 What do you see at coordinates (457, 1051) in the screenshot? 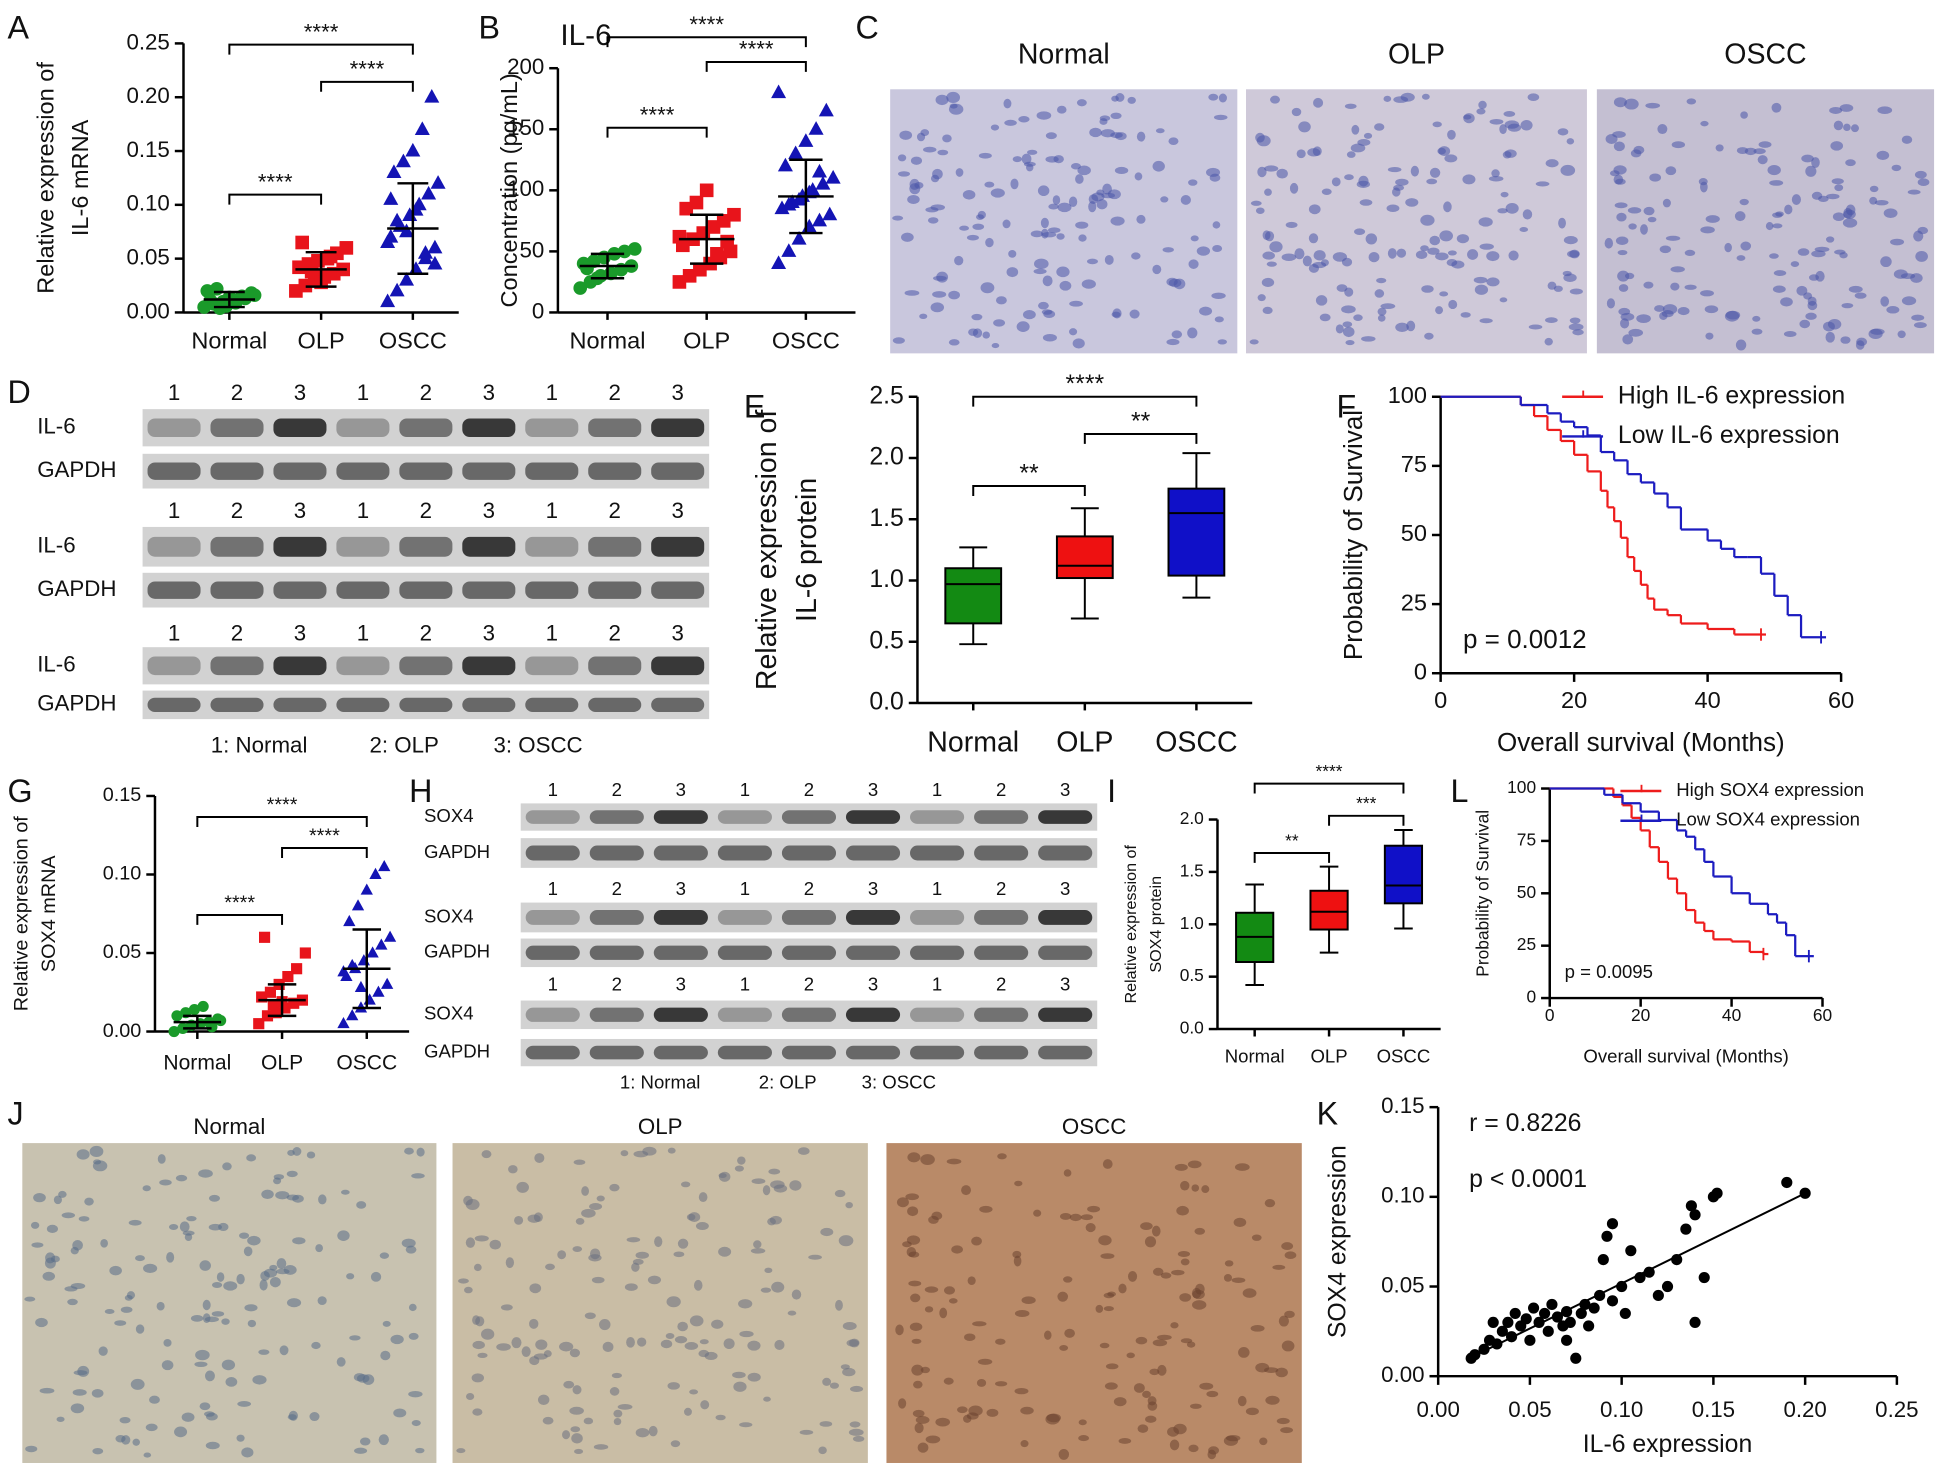
I see `row-label: GAPDH` at bounding box center [457, 1051].